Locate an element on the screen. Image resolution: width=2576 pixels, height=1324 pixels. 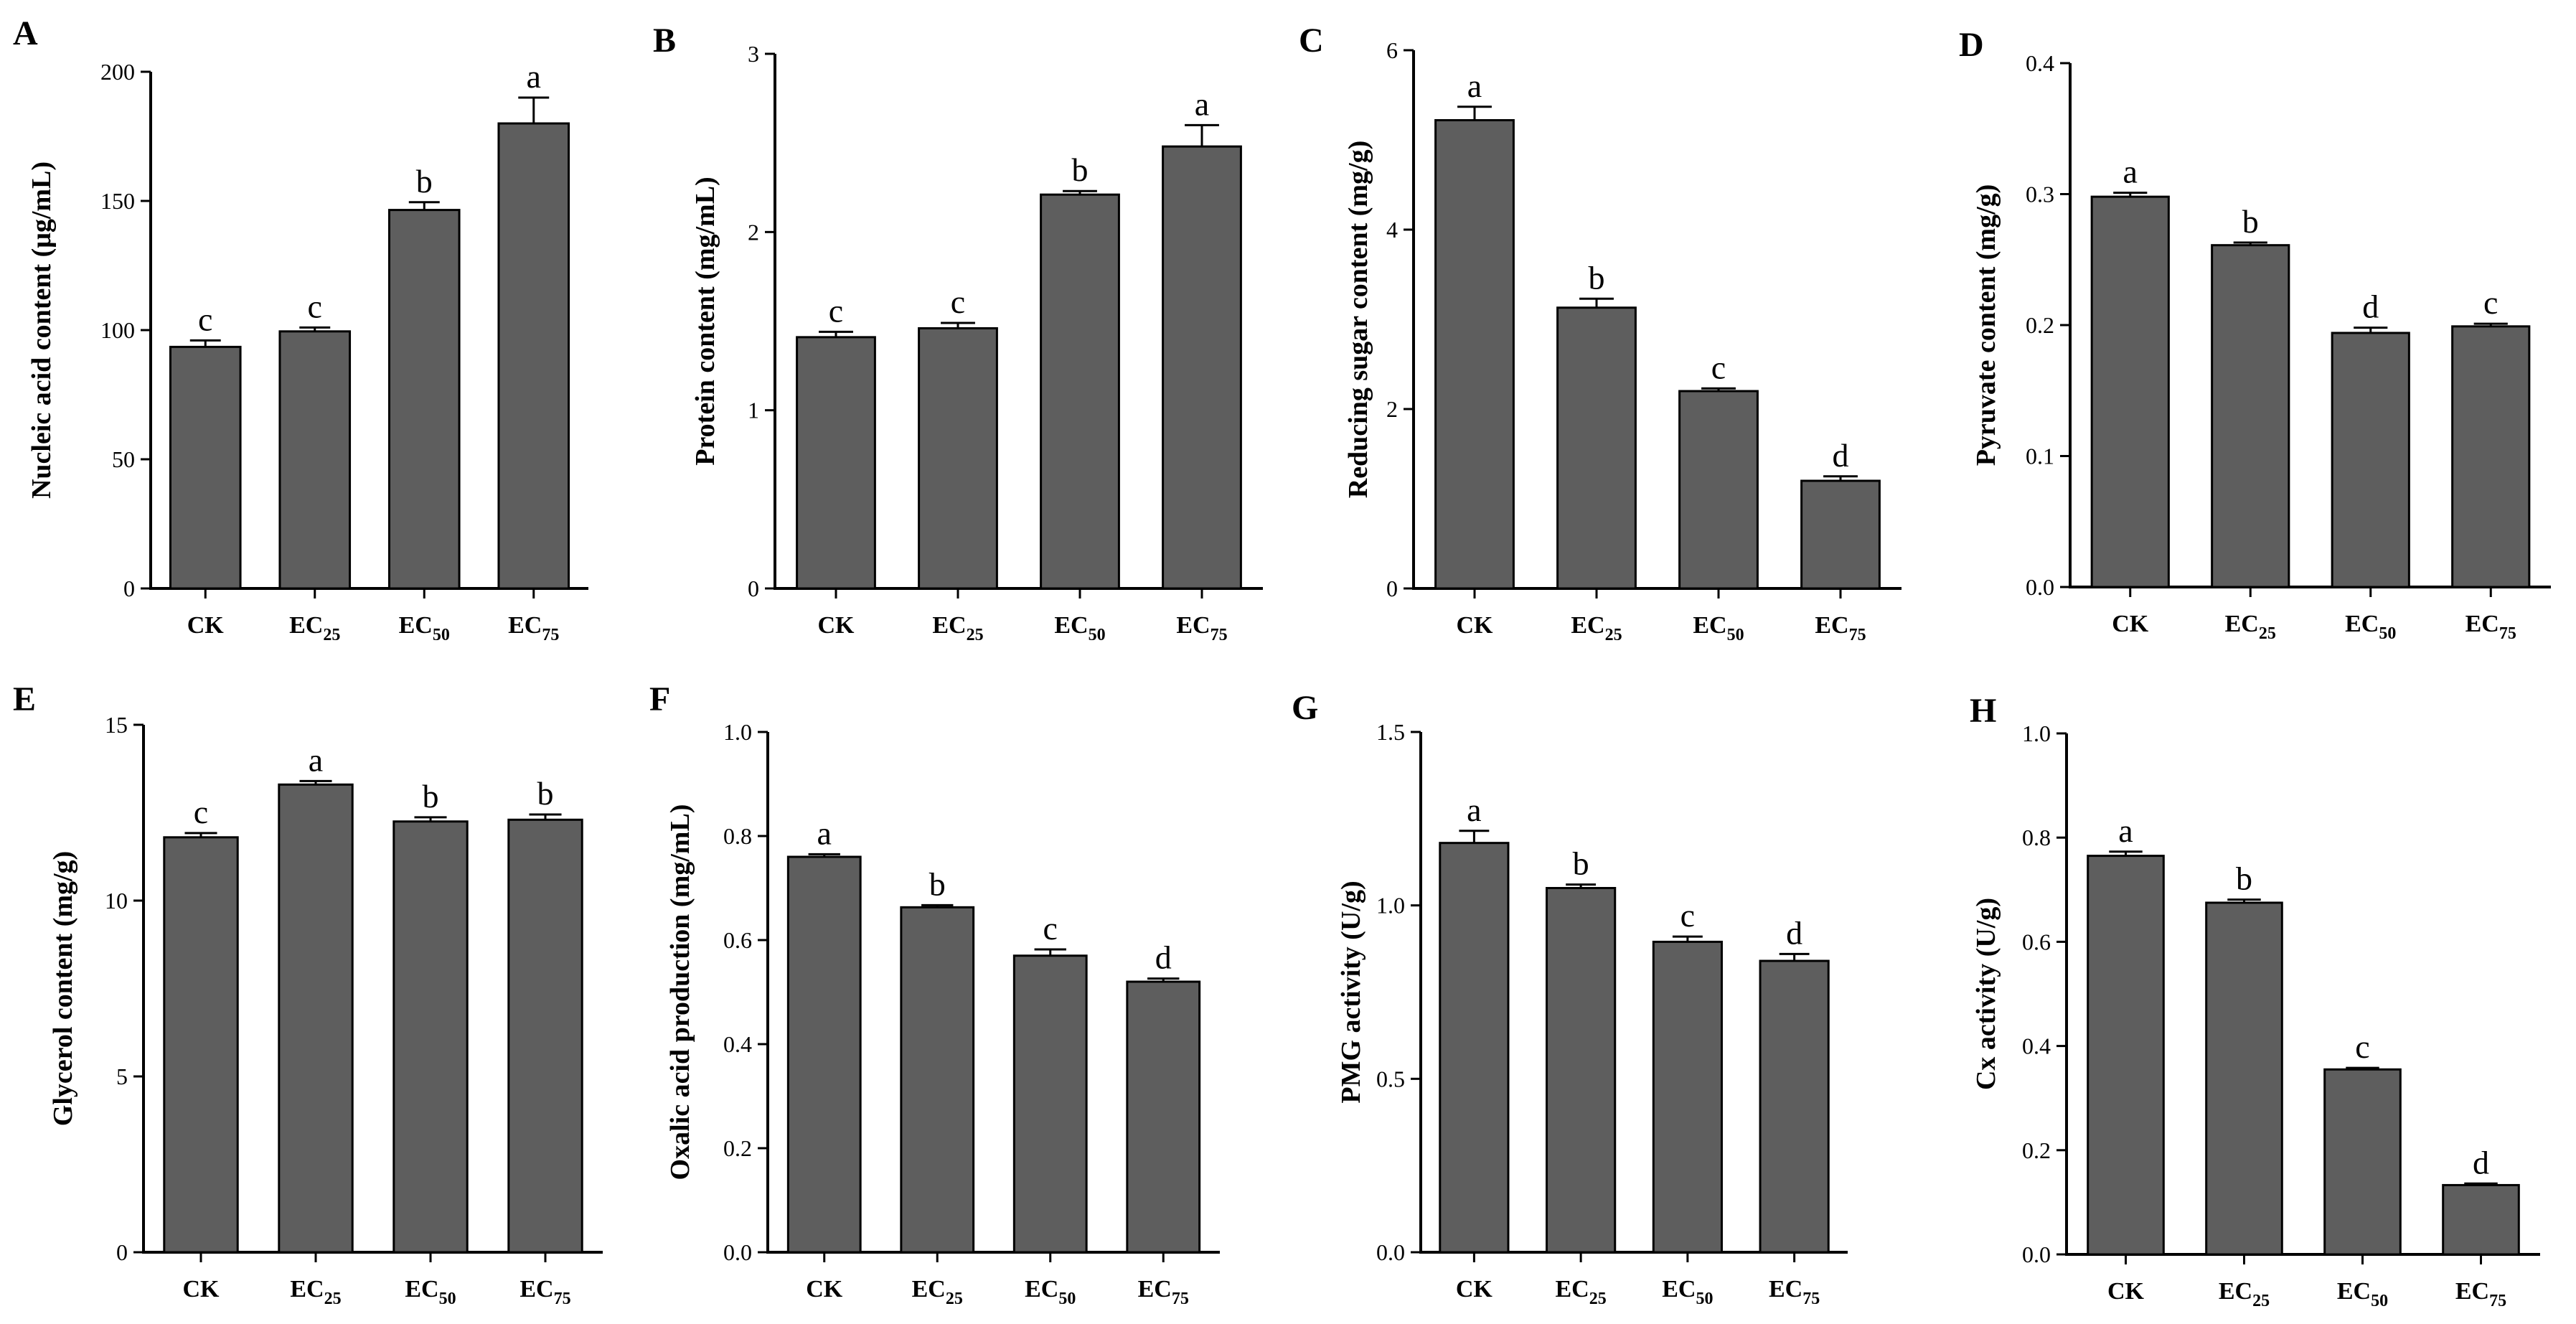
panel-letter: G is located at coordinates (1305, 708).